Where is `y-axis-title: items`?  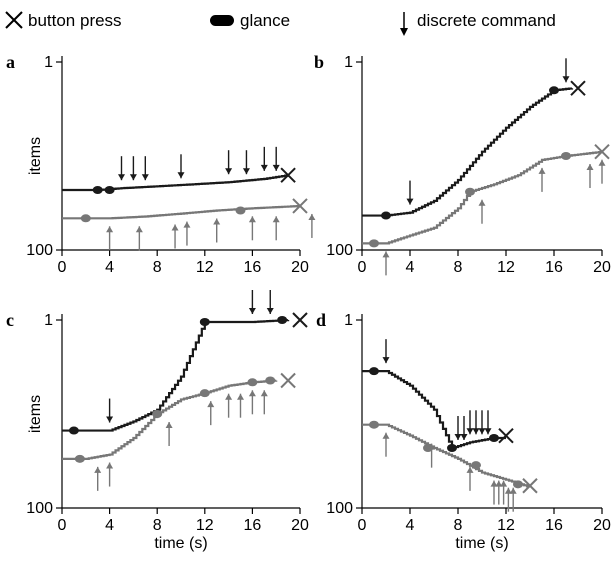
y-axis-title: items is located at coordinates (35, 414).